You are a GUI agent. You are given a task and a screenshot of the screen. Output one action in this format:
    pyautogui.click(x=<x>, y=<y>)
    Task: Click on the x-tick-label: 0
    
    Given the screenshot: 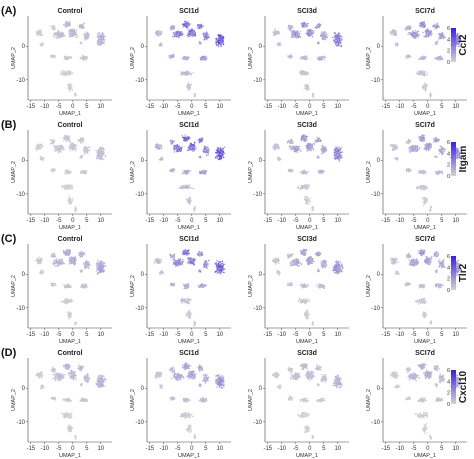 What is the action you would take?
    pyautogui.click(x=192, y=221)
    